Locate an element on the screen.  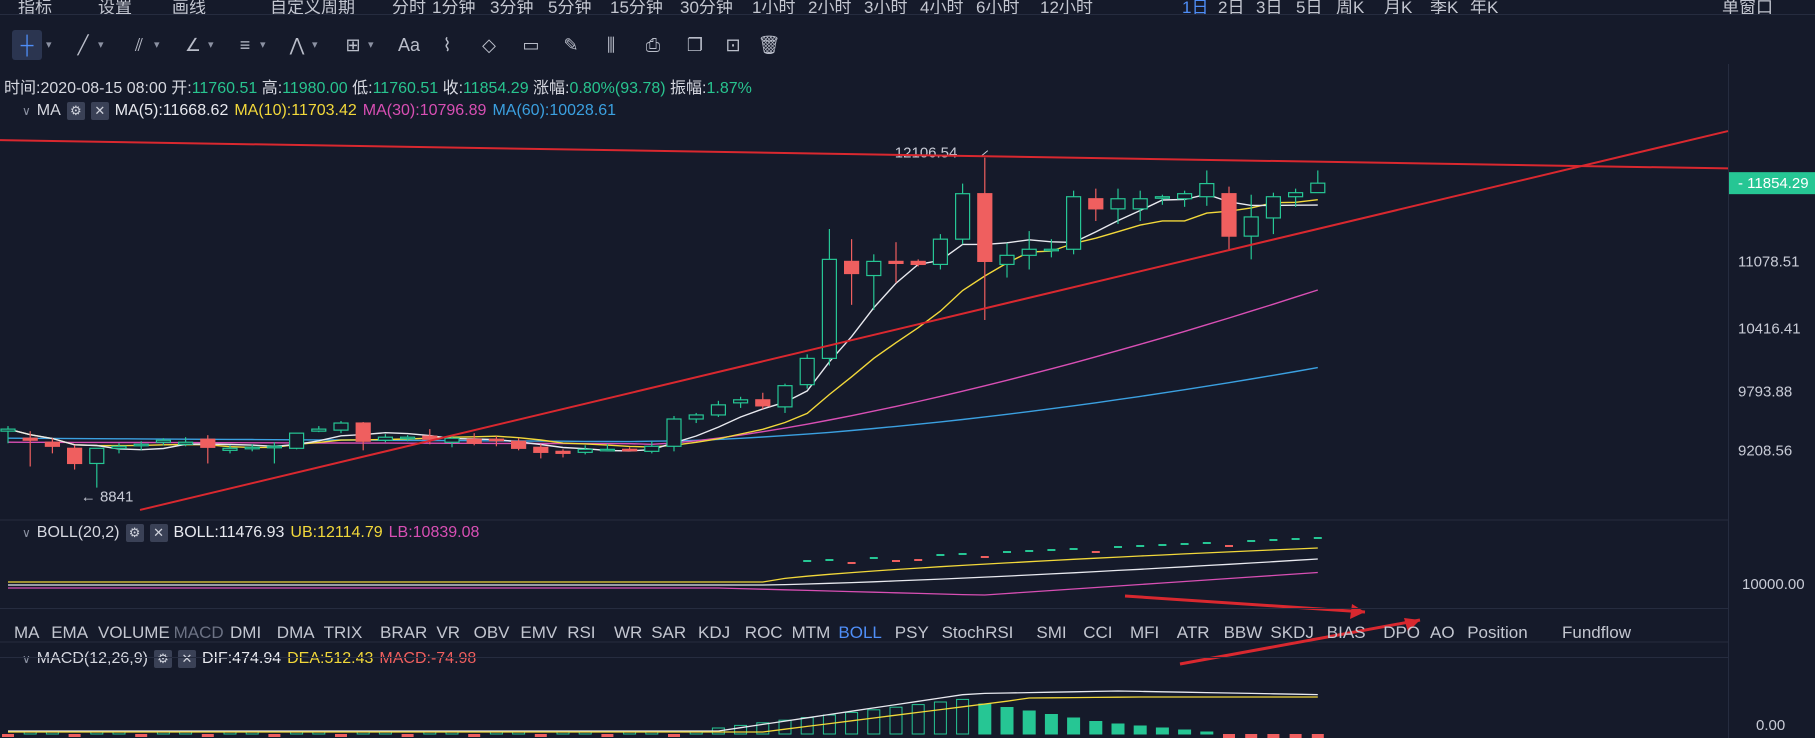
copy-icon: ❐ is located at coordinates (695, 44).